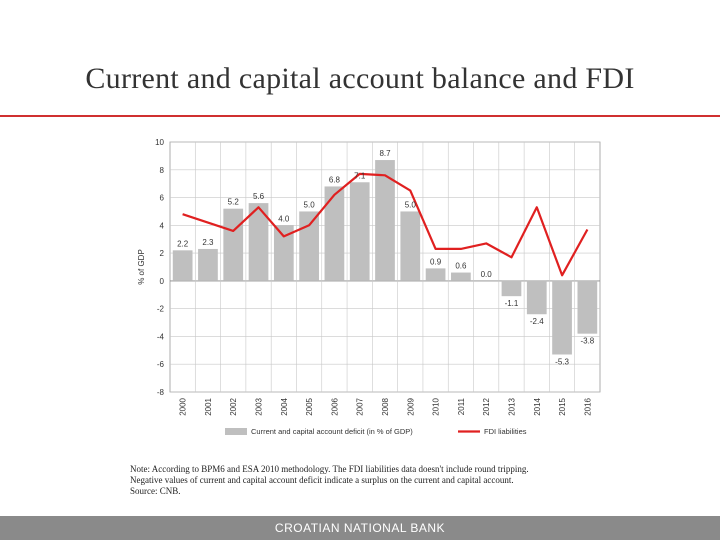 The height and width of the screenshot is (540, 720). What do you see at coordinates (236, 431) in the screenshot?
I see `legend-swatch-bar` at bounding box center [236, 431].